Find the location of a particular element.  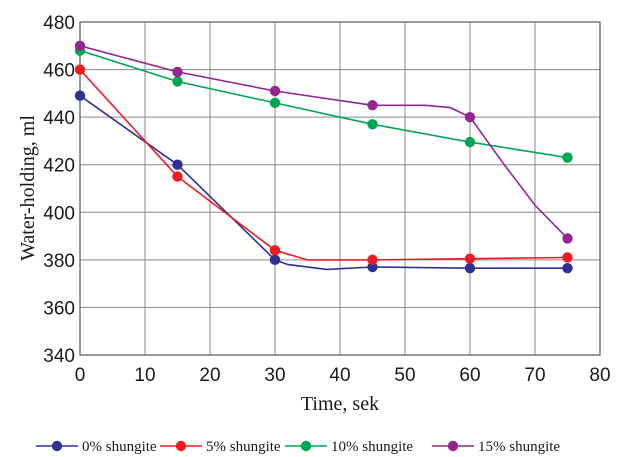

x-tick-label: 50 is located at coordinates (404, 375).